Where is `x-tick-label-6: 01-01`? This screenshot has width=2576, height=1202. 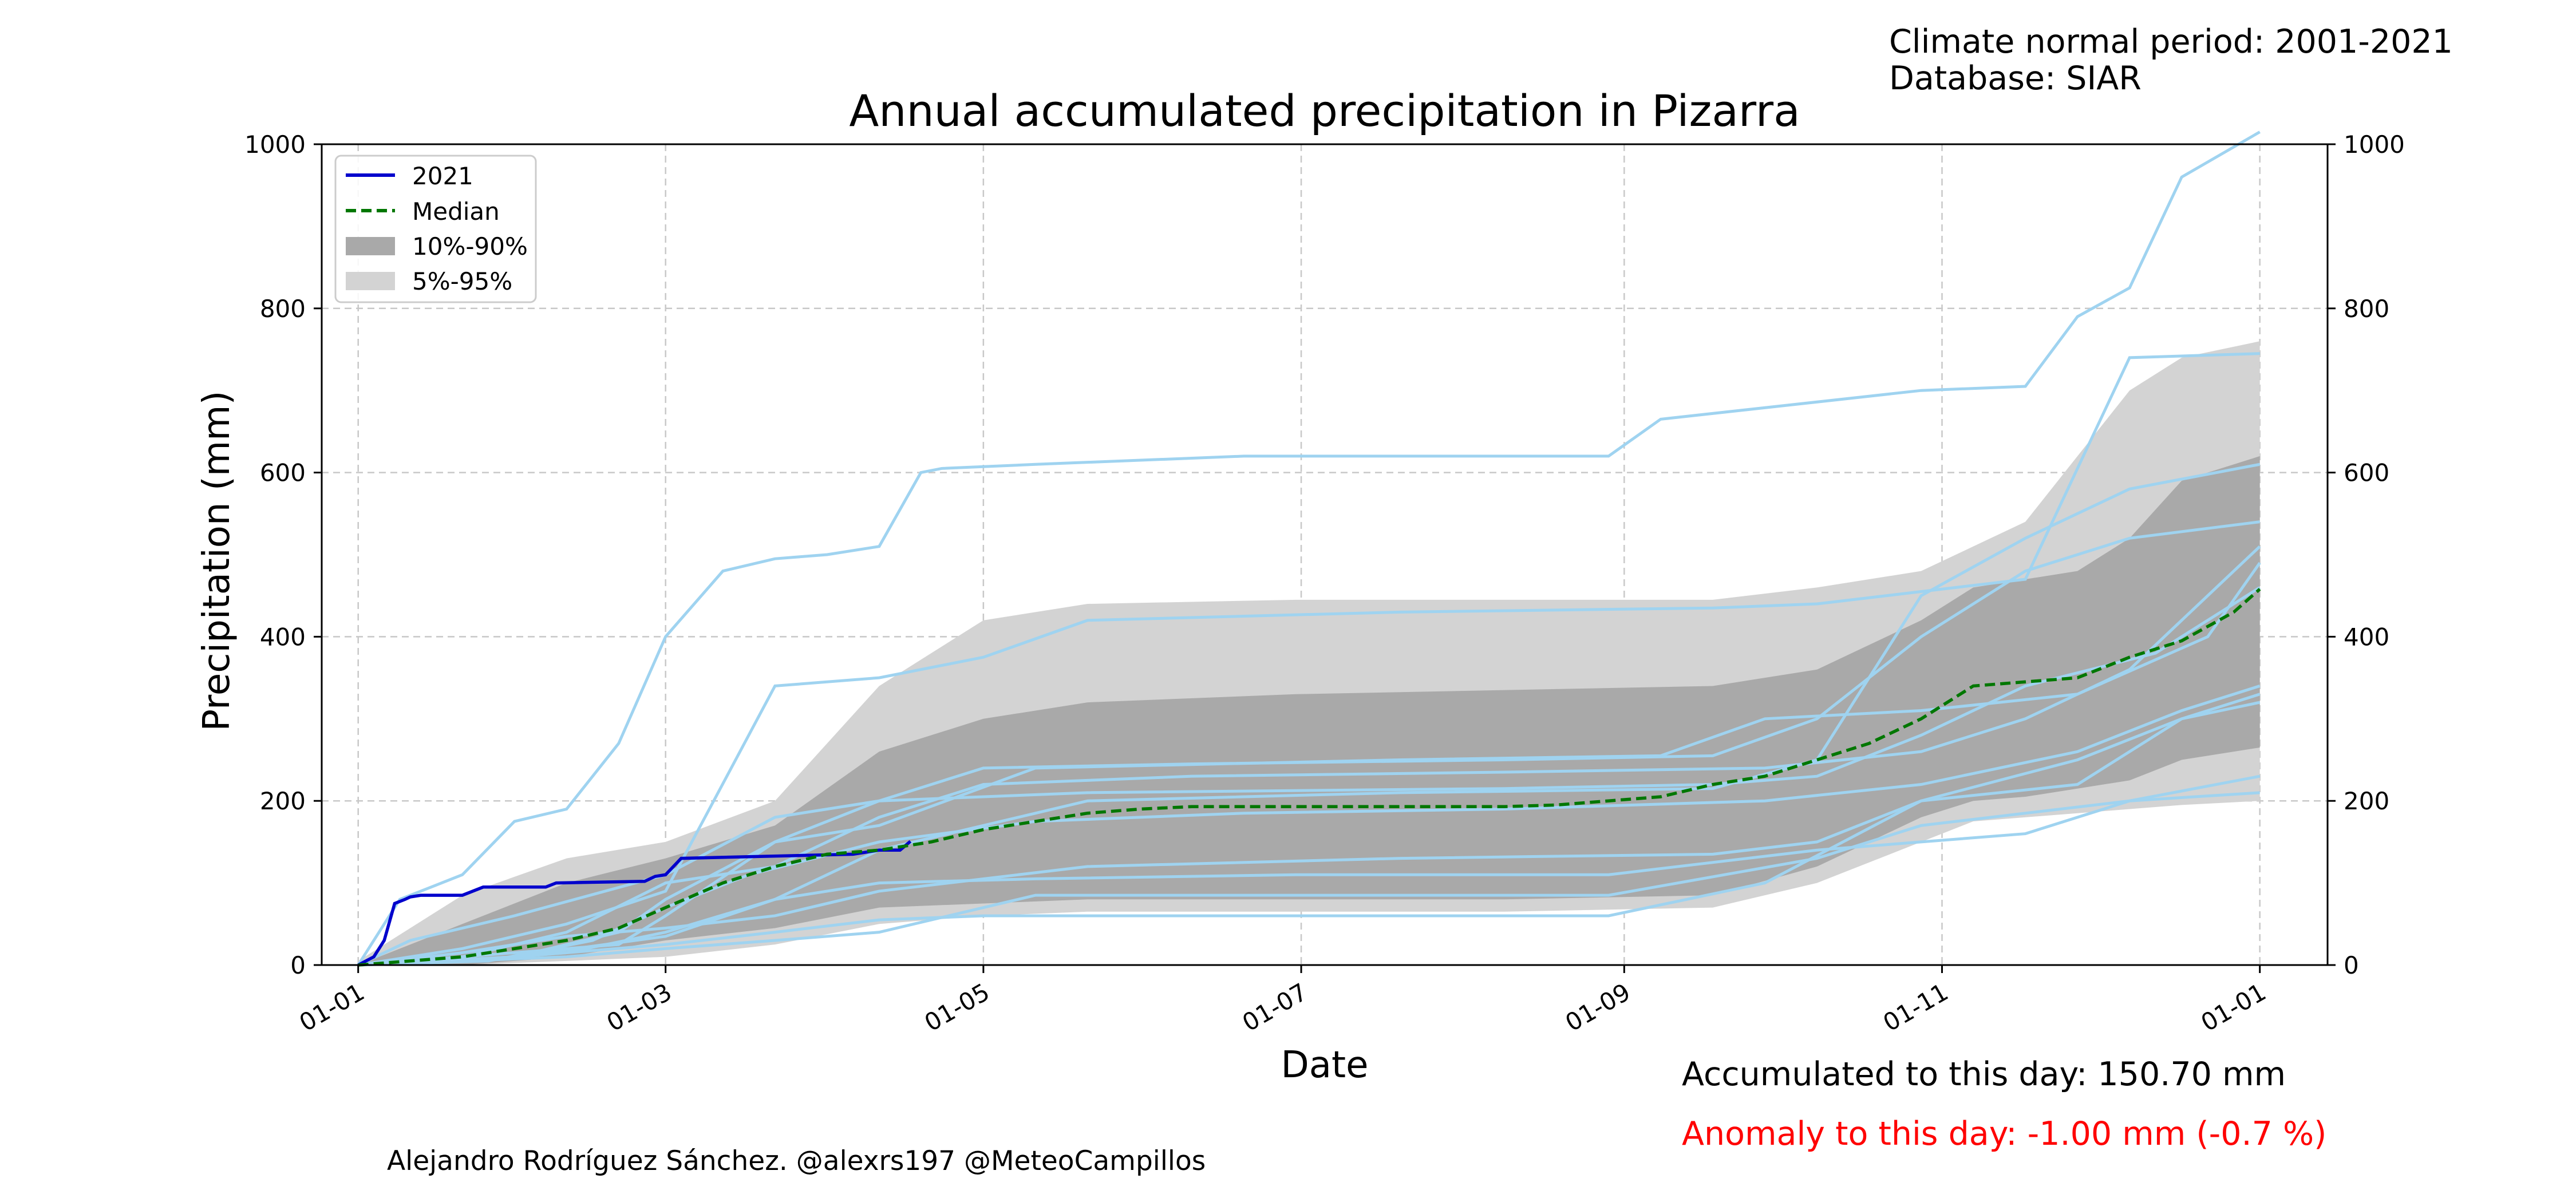 x-tick-label-6: 01-01 is located at coordinates (2233, 1007).